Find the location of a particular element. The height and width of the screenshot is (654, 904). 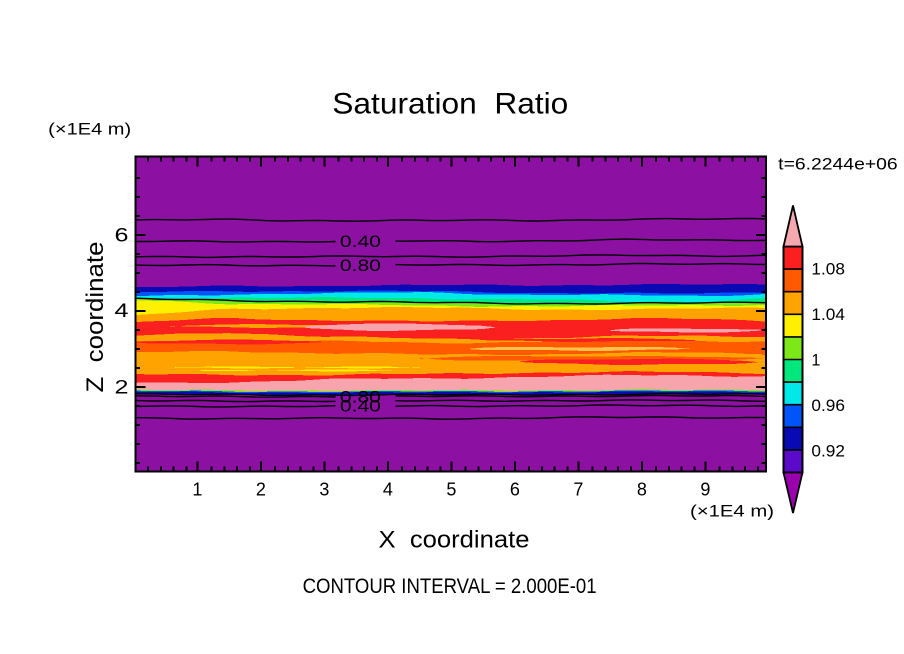

svg-text: 8 is located at coordinates (642, 490).